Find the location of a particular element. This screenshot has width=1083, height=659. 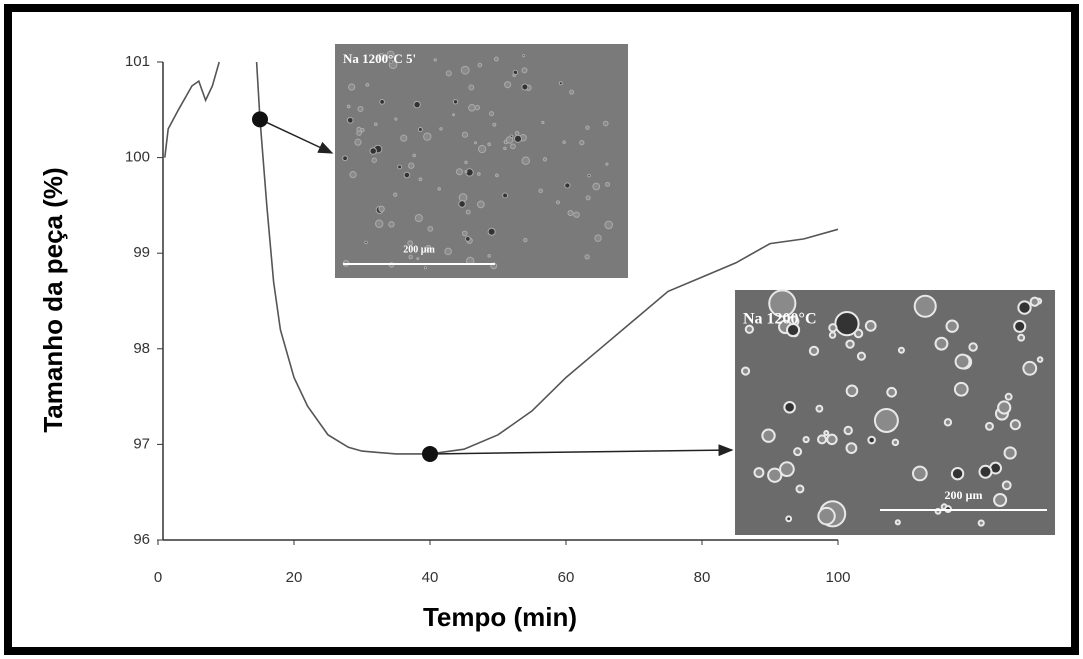

x-axis-label: Tempo (min) is located at coordinates (500, 617).